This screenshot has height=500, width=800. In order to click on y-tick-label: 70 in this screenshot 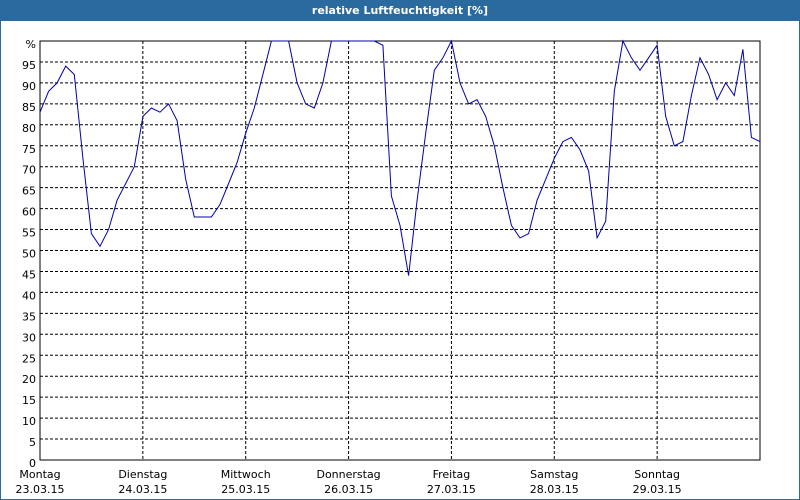, I will do `click(29, 170)`.